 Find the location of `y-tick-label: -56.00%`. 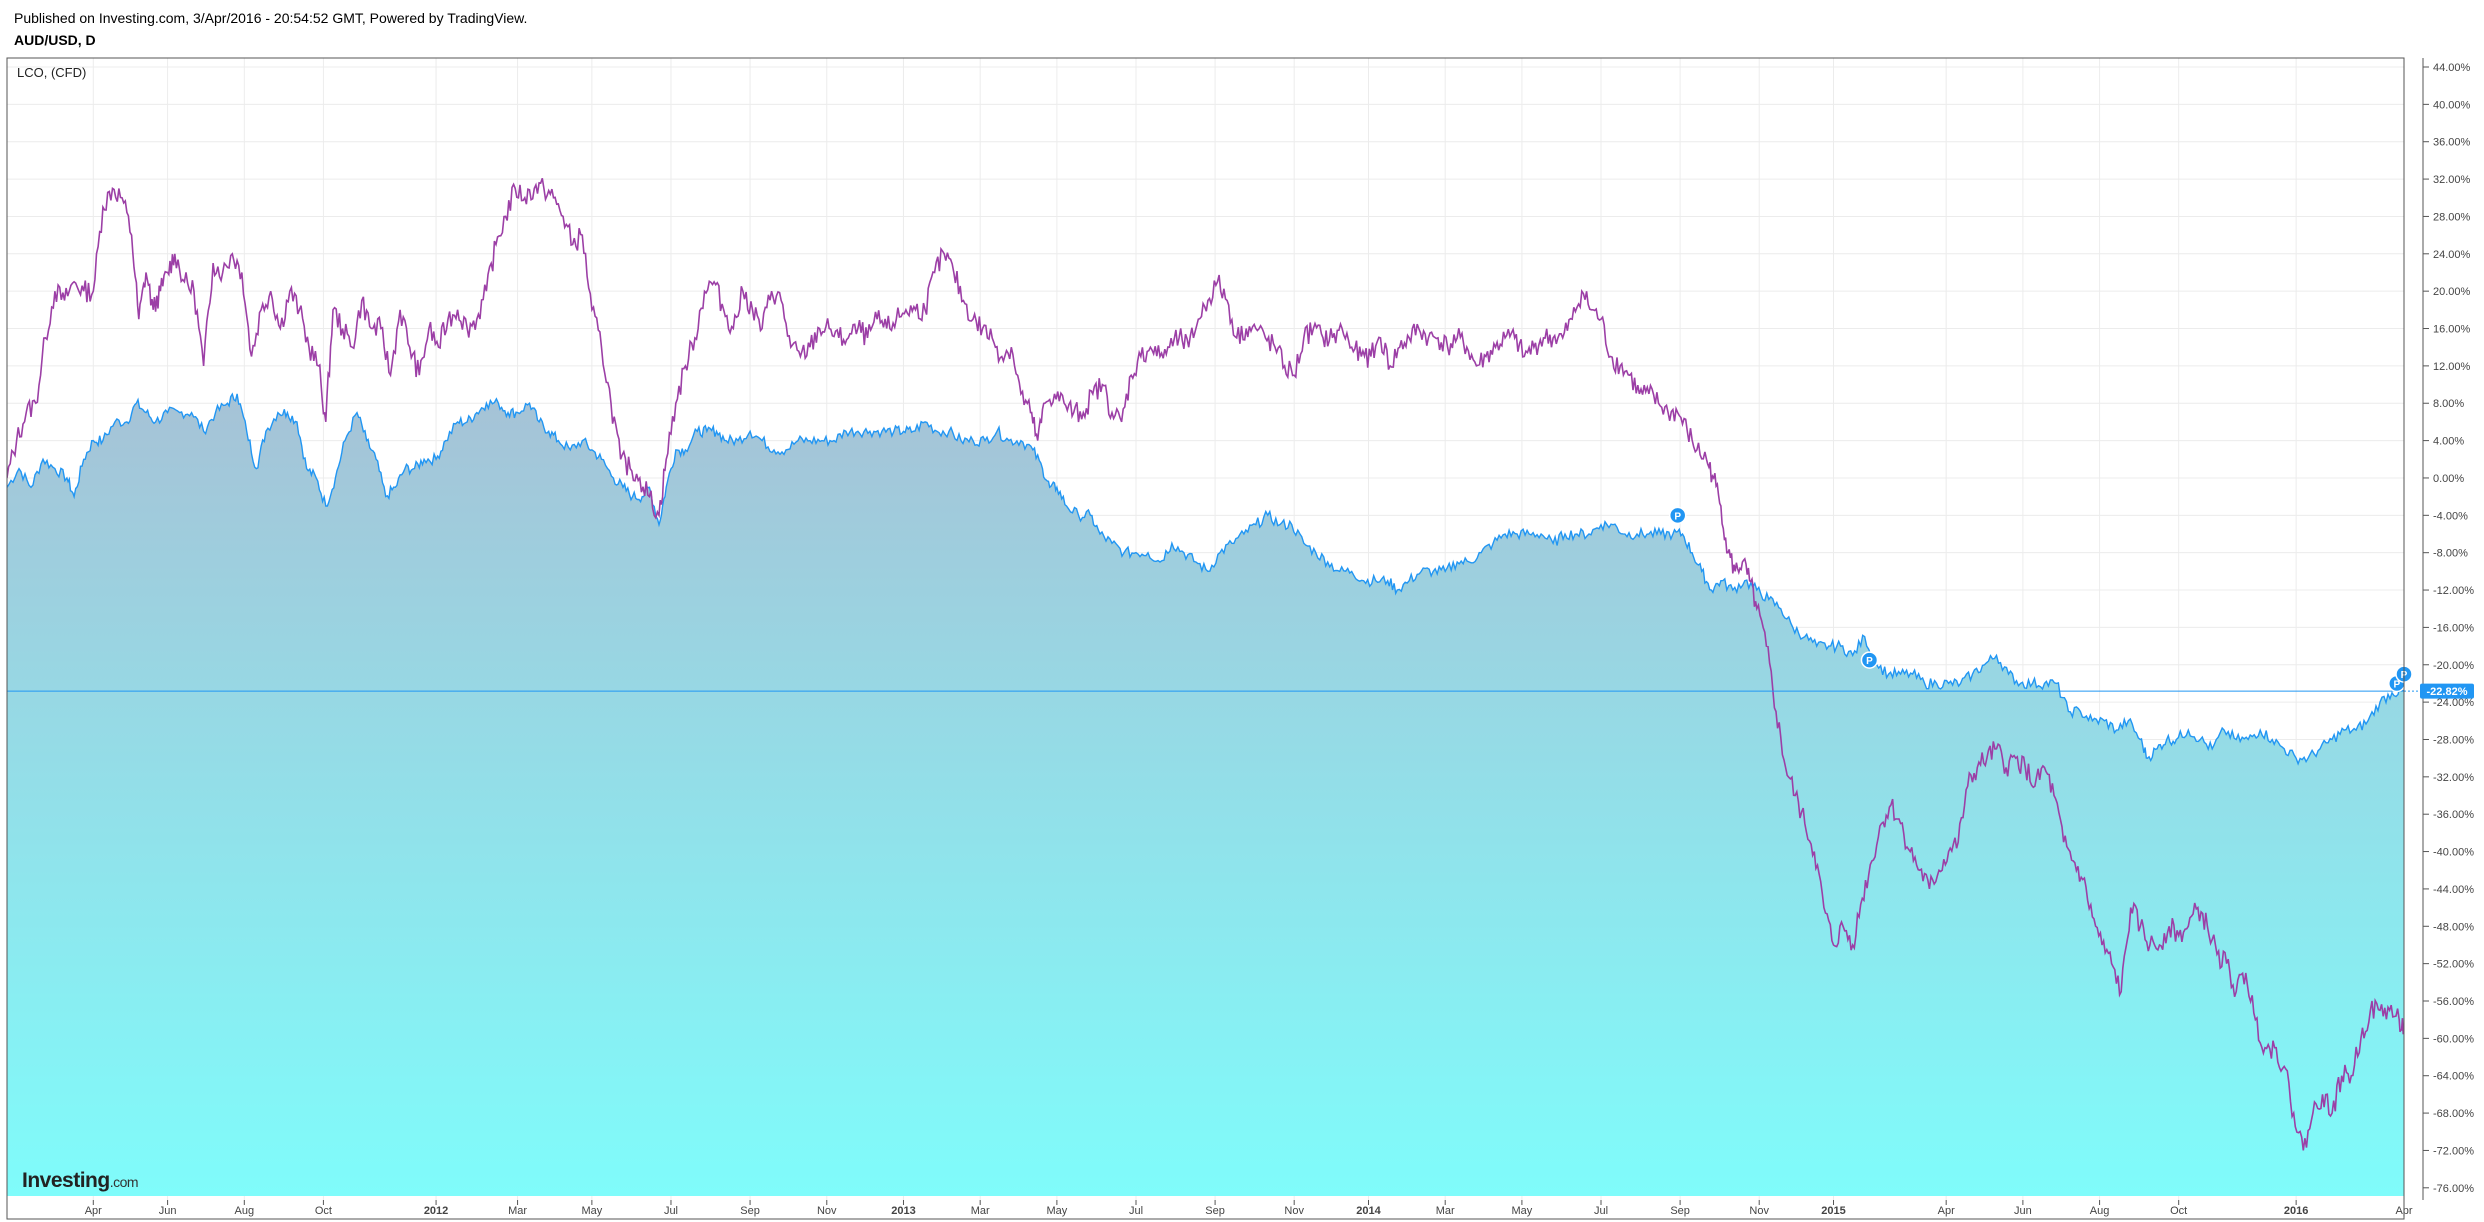

y-tick-label: -56.00% is located at coordinates (2453, 1002).